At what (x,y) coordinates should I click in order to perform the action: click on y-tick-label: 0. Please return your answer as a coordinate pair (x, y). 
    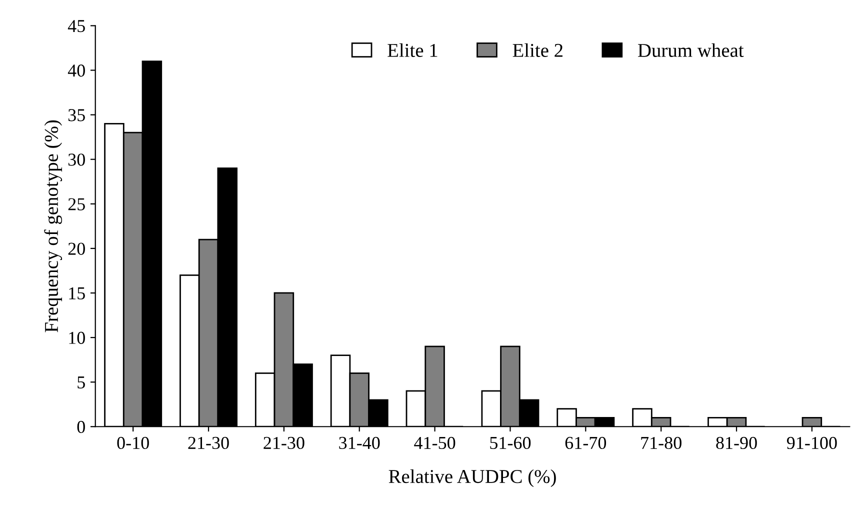
    Looking at the image, I should click on (81, 427).